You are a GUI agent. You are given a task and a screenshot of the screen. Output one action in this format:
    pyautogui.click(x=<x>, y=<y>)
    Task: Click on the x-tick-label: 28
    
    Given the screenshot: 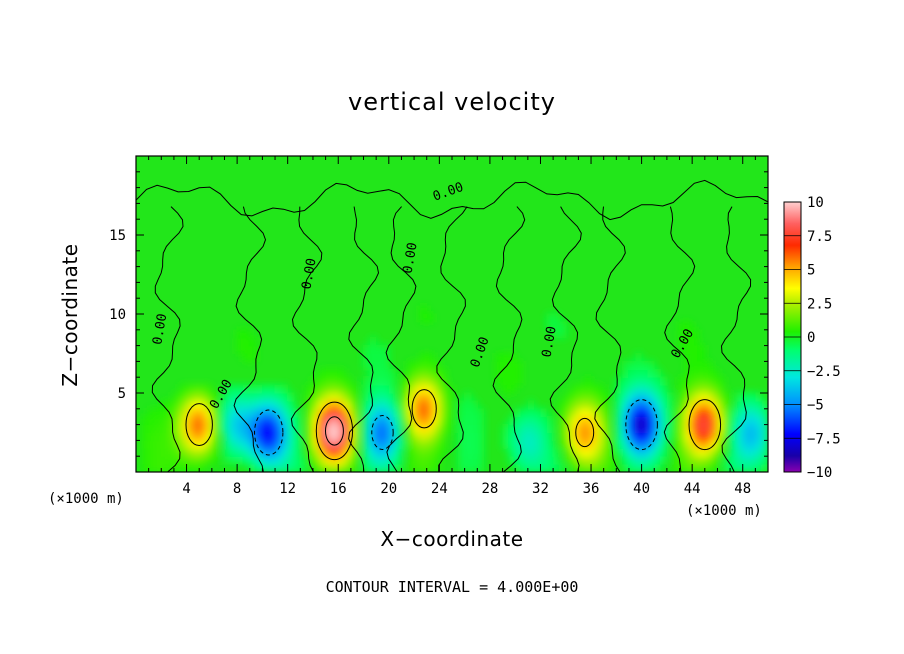 What is the action you would take?
    pyautogui.click(x=489, y=489)
    